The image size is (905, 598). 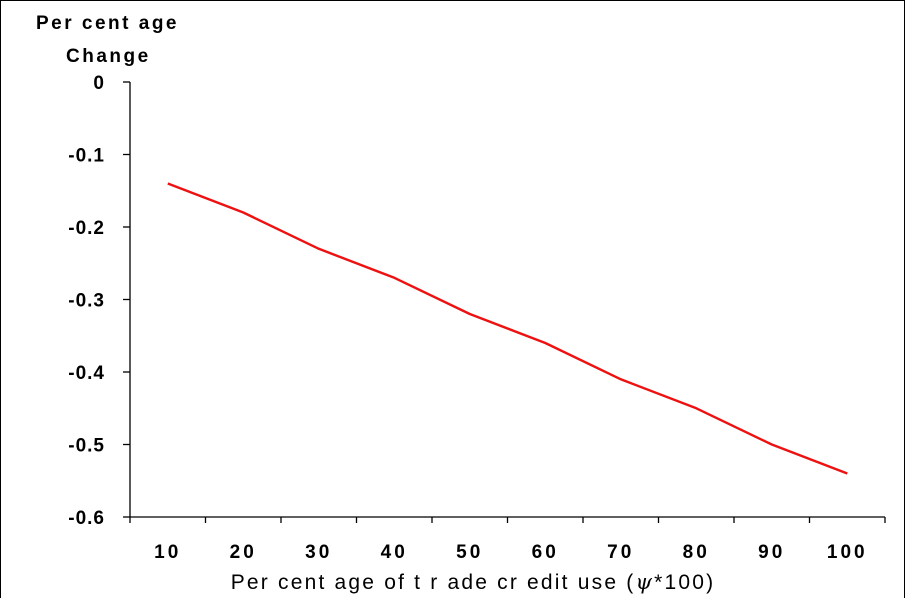 I want to click on y-tick-label: -0.3, so click(x=86, y=301).